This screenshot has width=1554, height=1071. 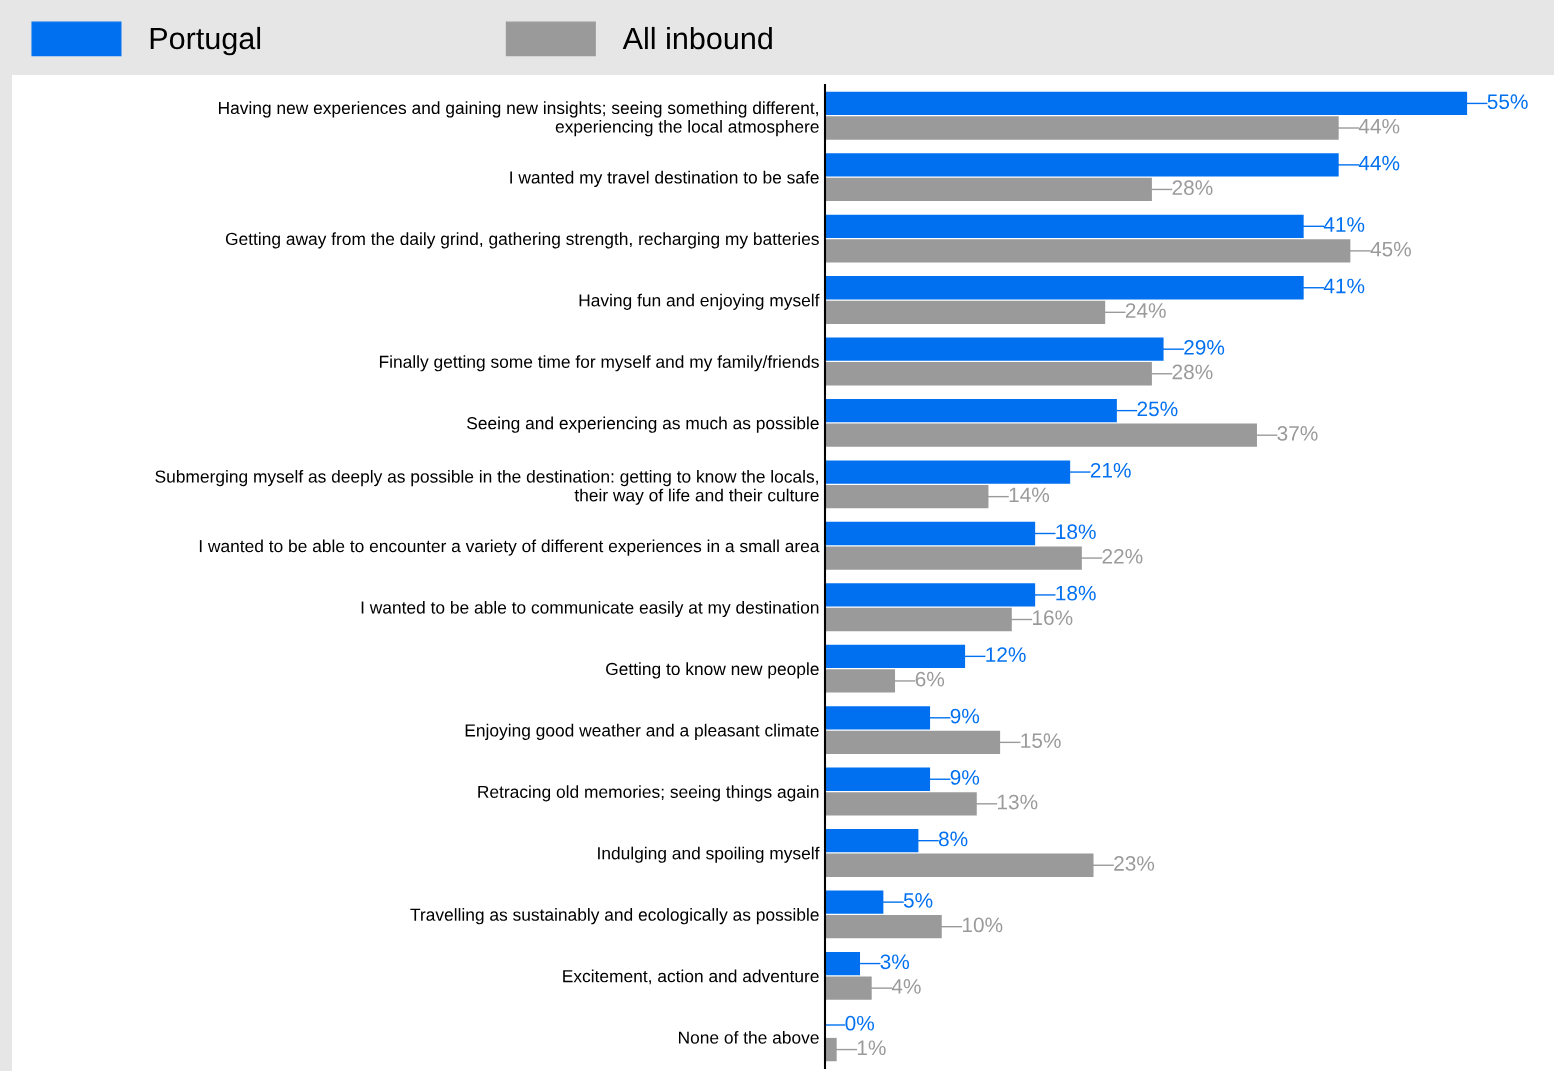 I want to click on data-label: 55%, so click(x=1507, y=102).